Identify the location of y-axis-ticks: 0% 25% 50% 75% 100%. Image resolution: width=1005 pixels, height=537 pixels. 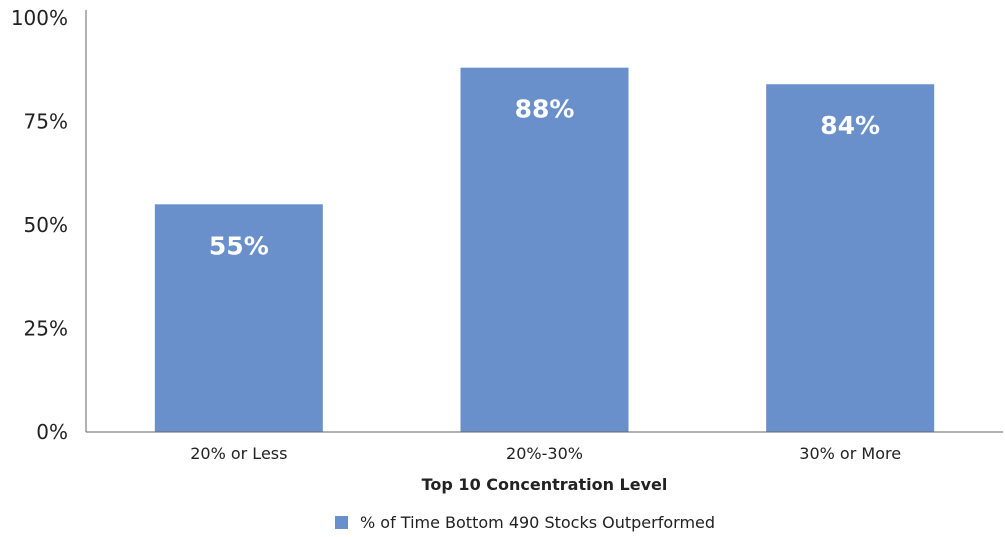
(39, 225).